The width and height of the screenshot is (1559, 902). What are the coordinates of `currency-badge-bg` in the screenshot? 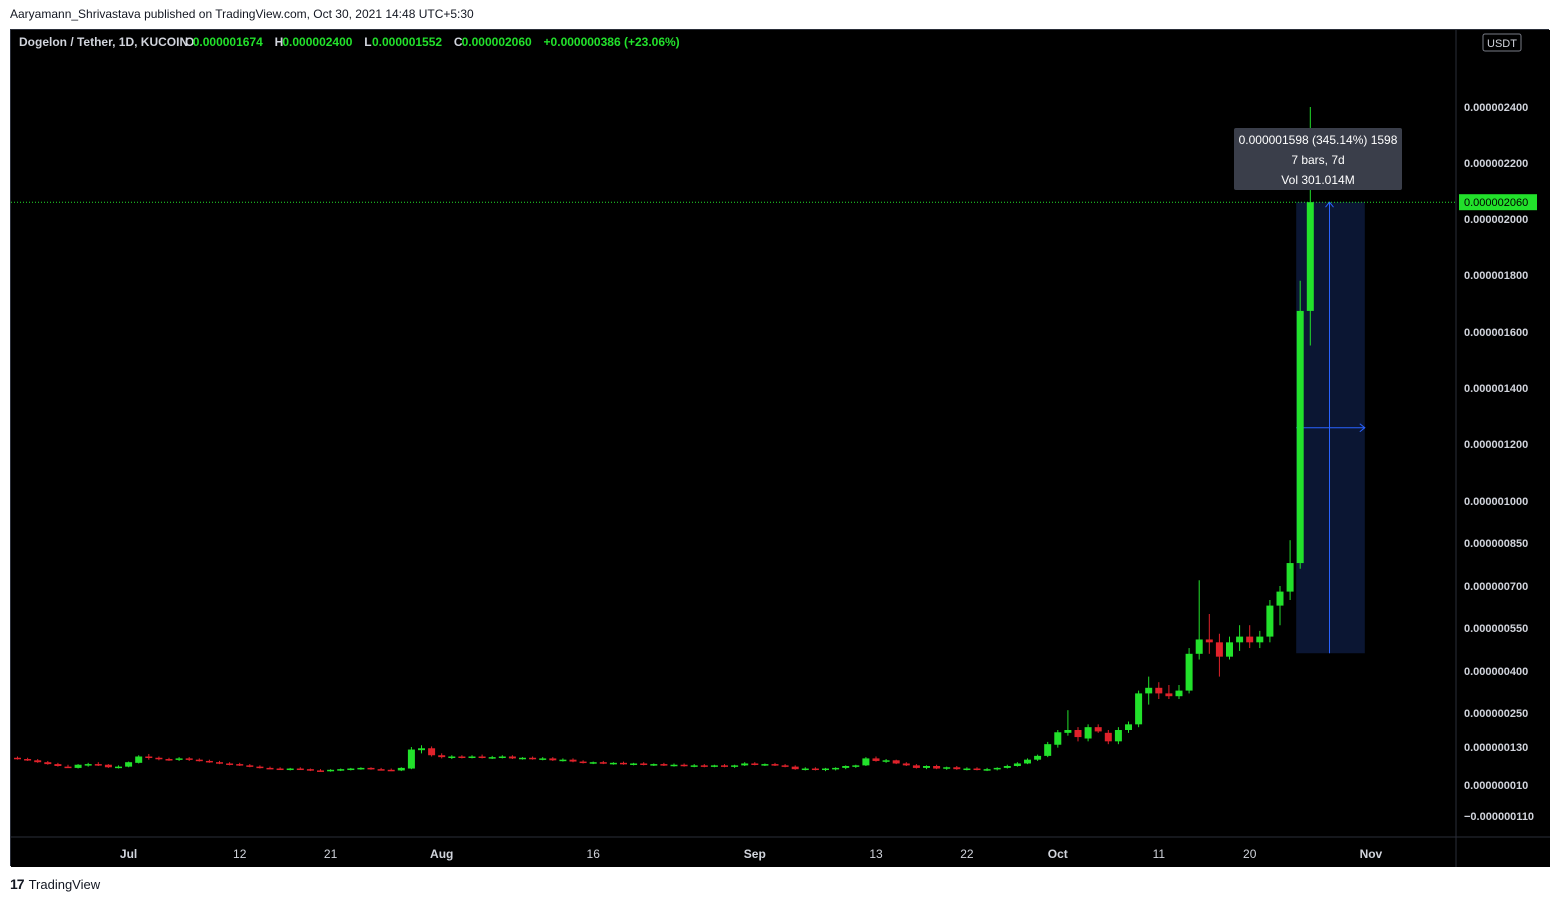 It's located at (1502, 42).